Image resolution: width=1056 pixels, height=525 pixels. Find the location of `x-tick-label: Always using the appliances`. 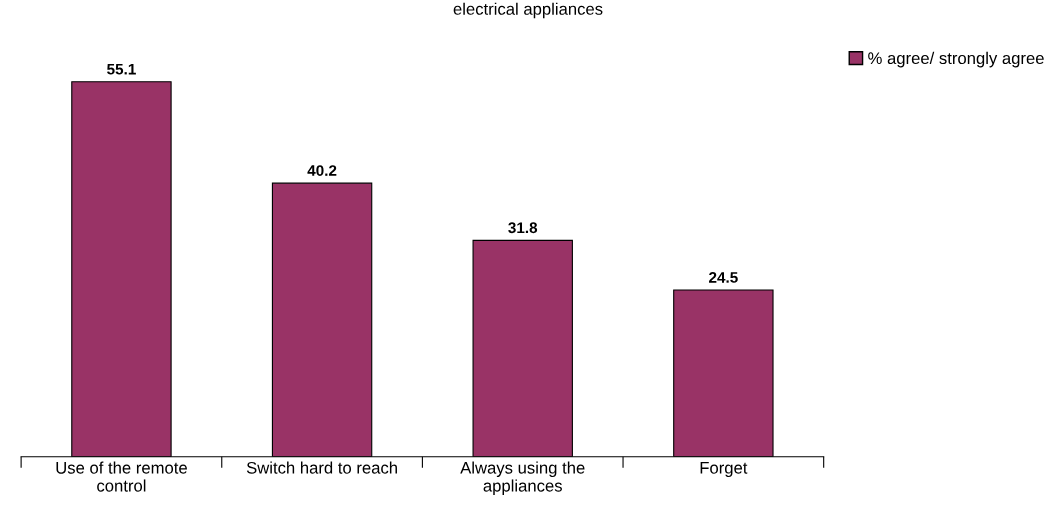

x-tick-label: Always using the appliances is located at coordinates (522, 478).